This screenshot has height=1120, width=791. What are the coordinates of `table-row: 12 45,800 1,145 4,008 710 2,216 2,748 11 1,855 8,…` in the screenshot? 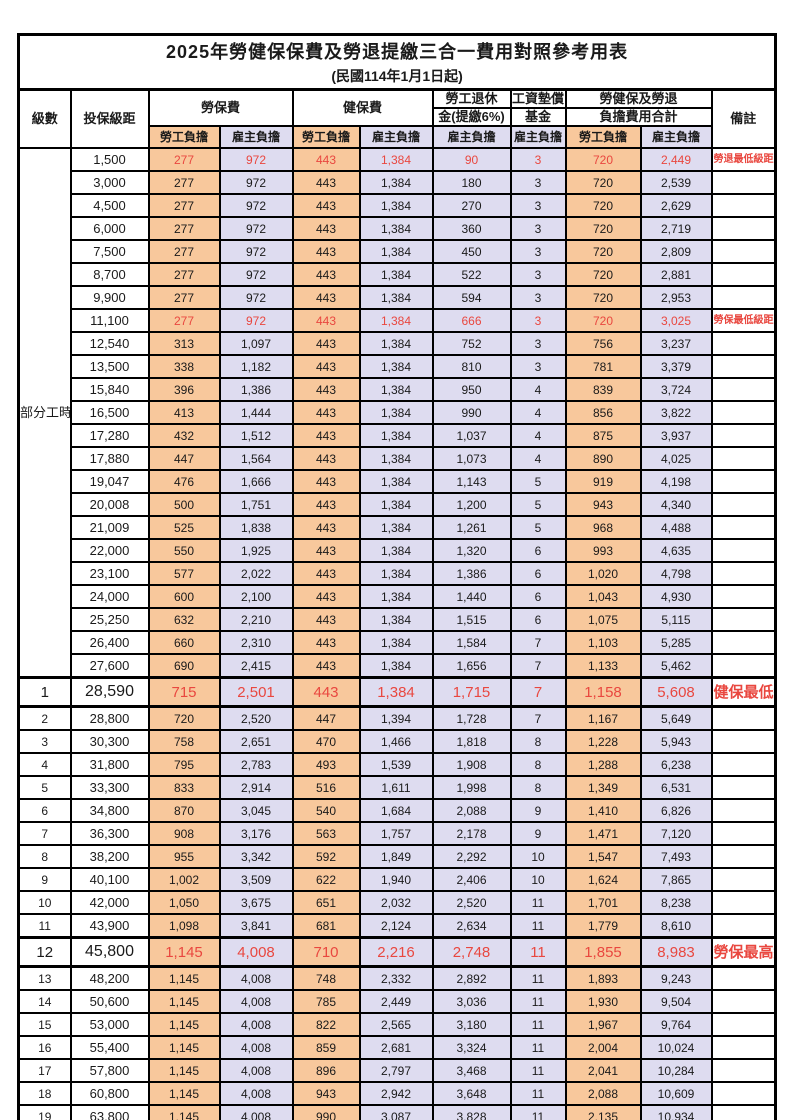 It's located at (397, 952).